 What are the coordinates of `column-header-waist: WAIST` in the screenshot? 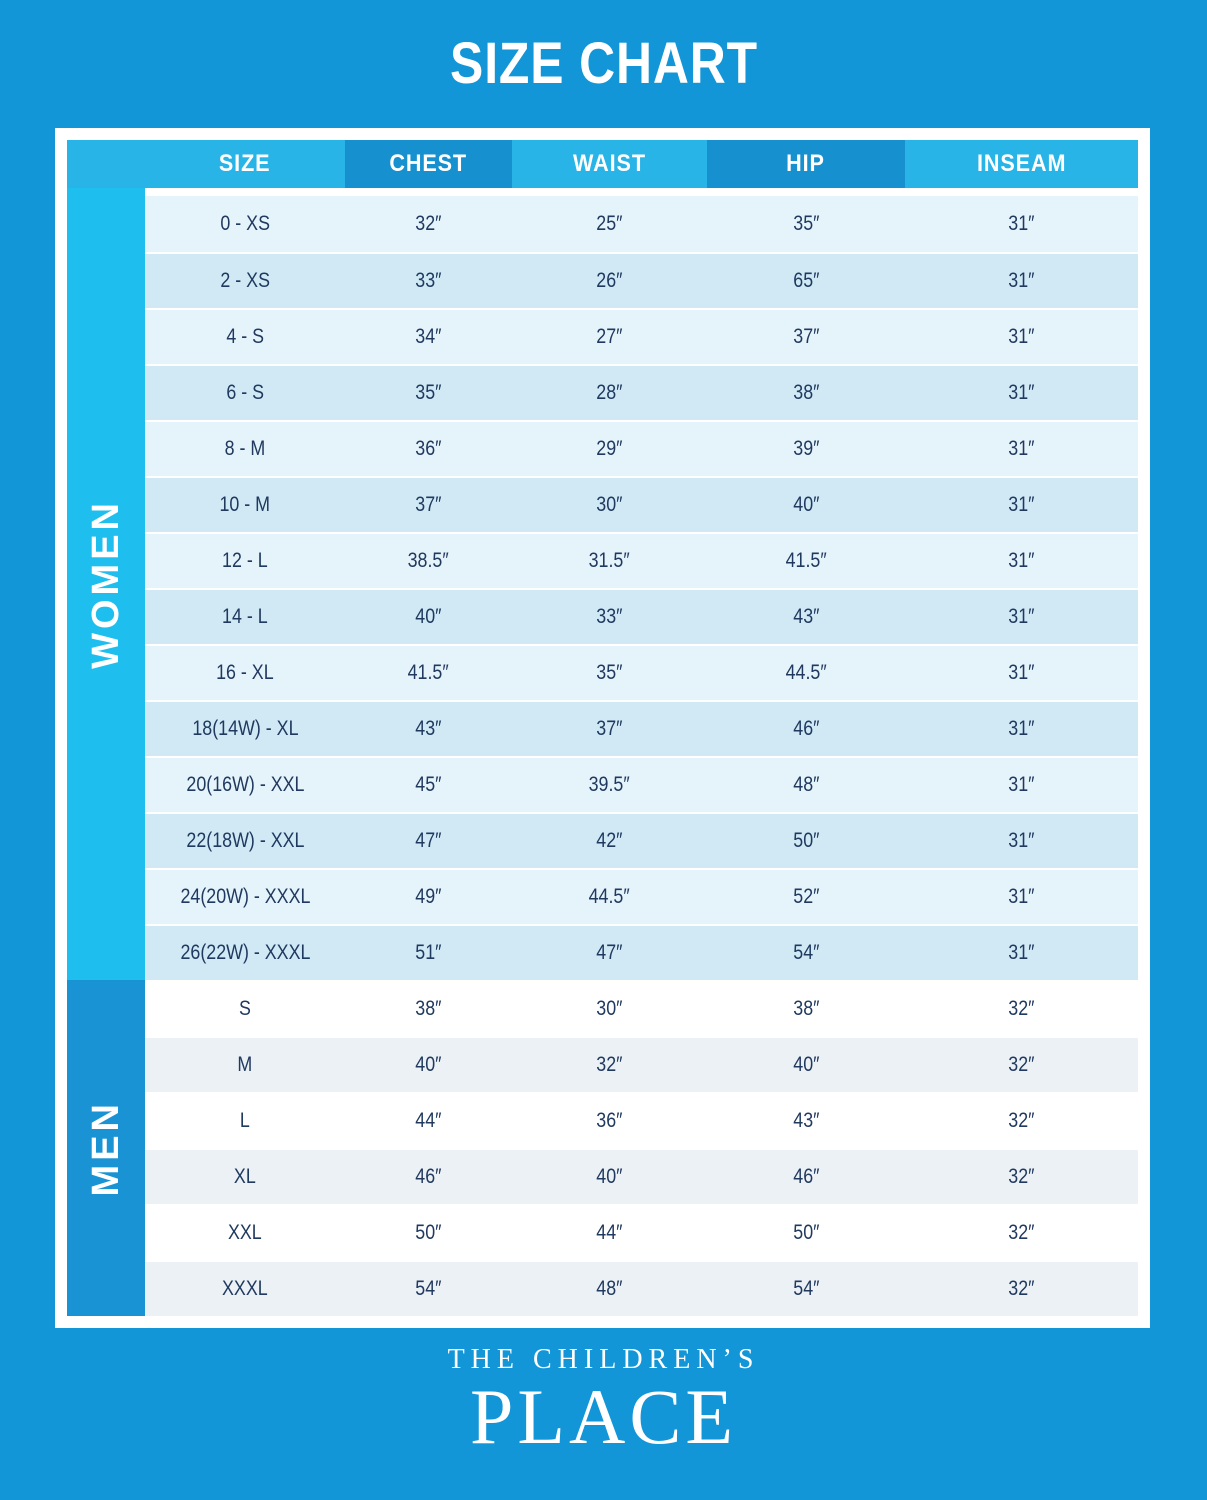 It's located at (609, 164).